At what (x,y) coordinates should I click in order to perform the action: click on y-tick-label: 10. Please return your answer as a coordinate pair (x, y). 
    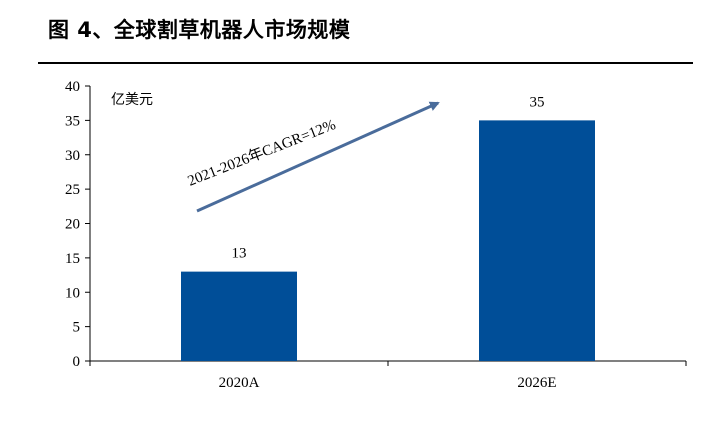
    Looking at the image, I should click on (72, 293).